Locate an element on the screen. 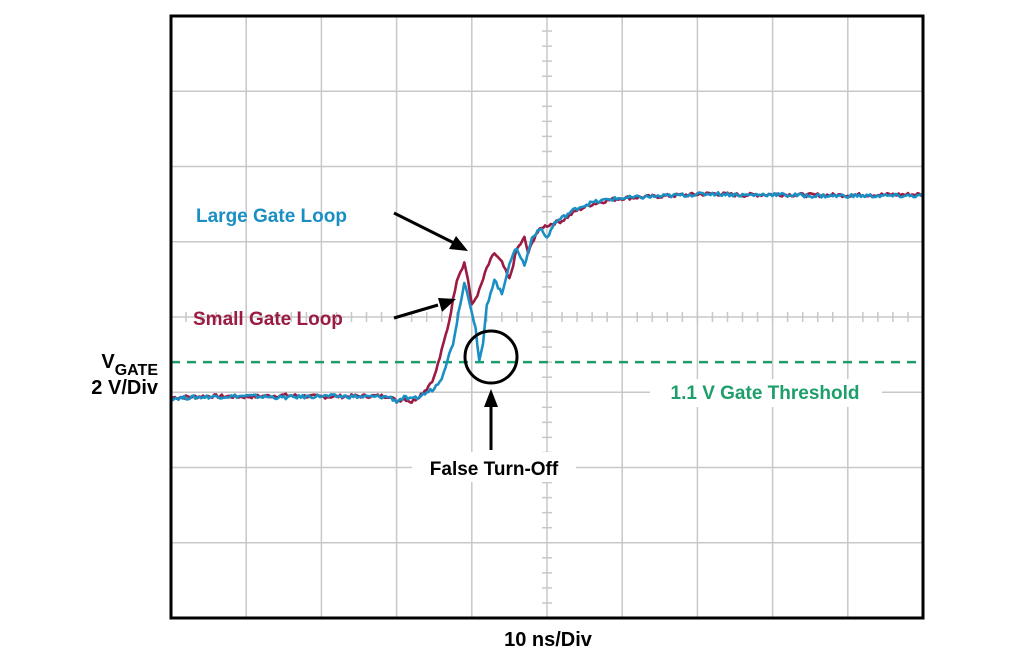 The width and height of the screenshot is (1030, 660). false-turn-off-circle is located at coordinates (491, 357).